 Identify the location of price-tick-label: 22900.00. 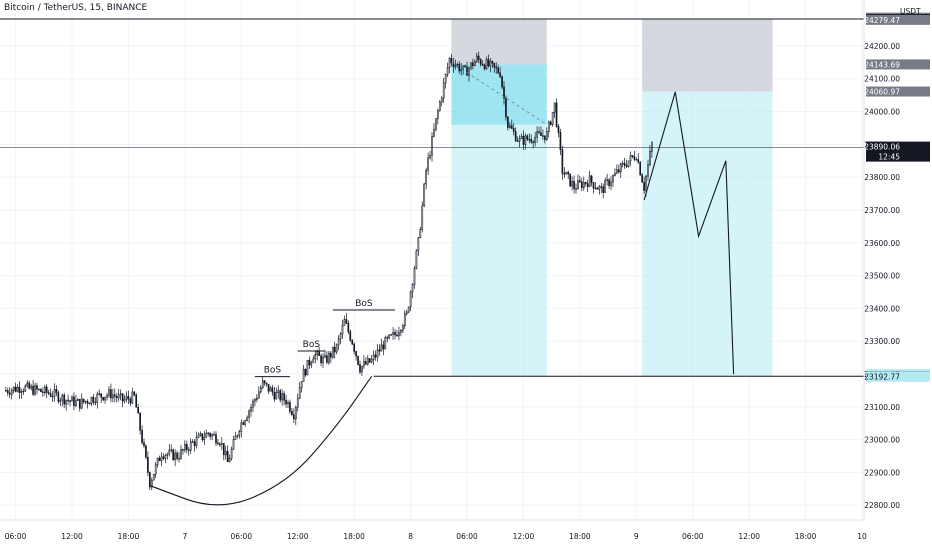
(882, 472).